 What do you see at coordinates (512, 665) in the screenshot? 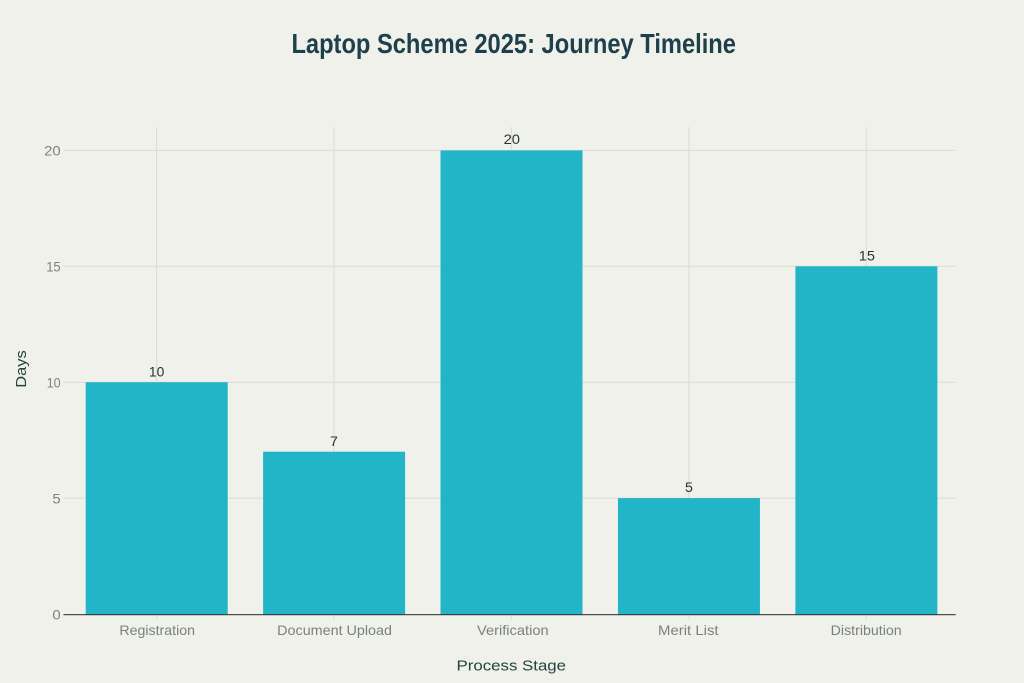
I see `svg-text: Process Stage` at bounding box center [512, 665].